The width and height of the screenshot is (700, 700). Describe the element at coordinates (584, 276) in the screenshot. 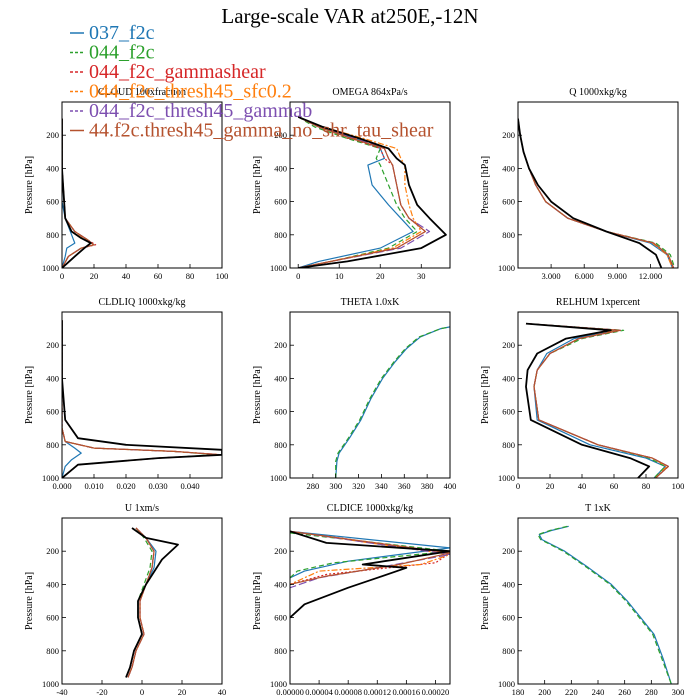

I see `x-tick-label: 6.000` at that location.